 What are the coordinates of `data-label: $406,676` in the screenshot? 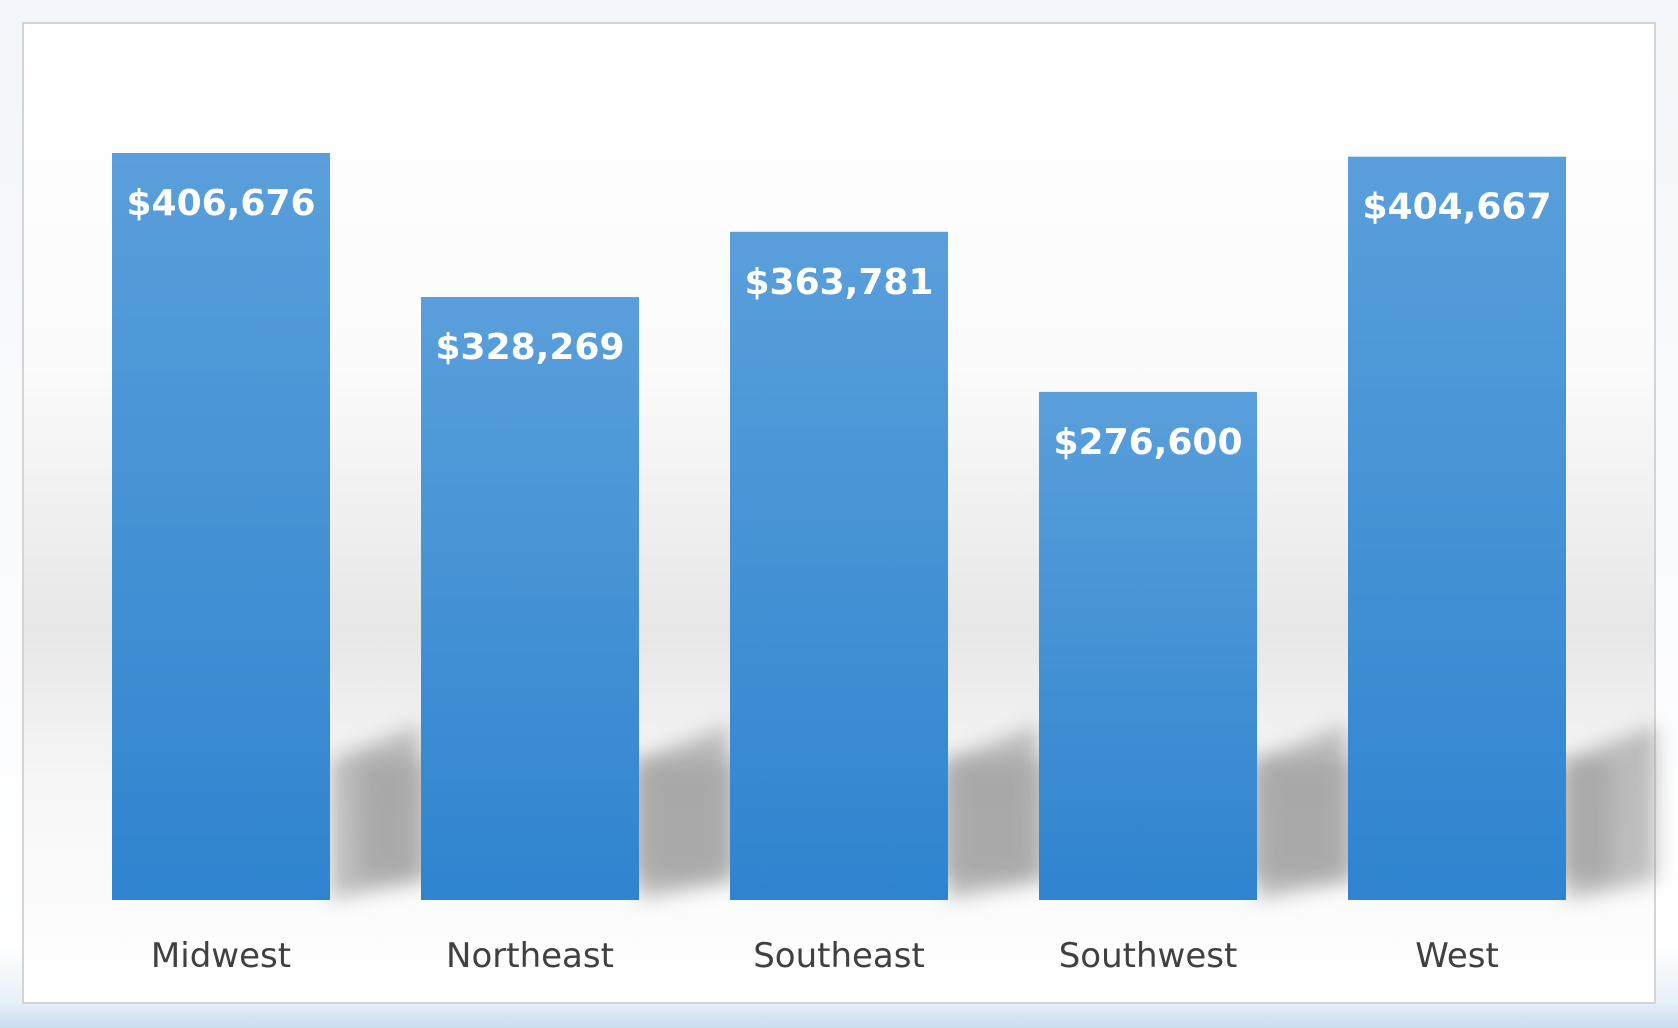 It's located at (220, 203).